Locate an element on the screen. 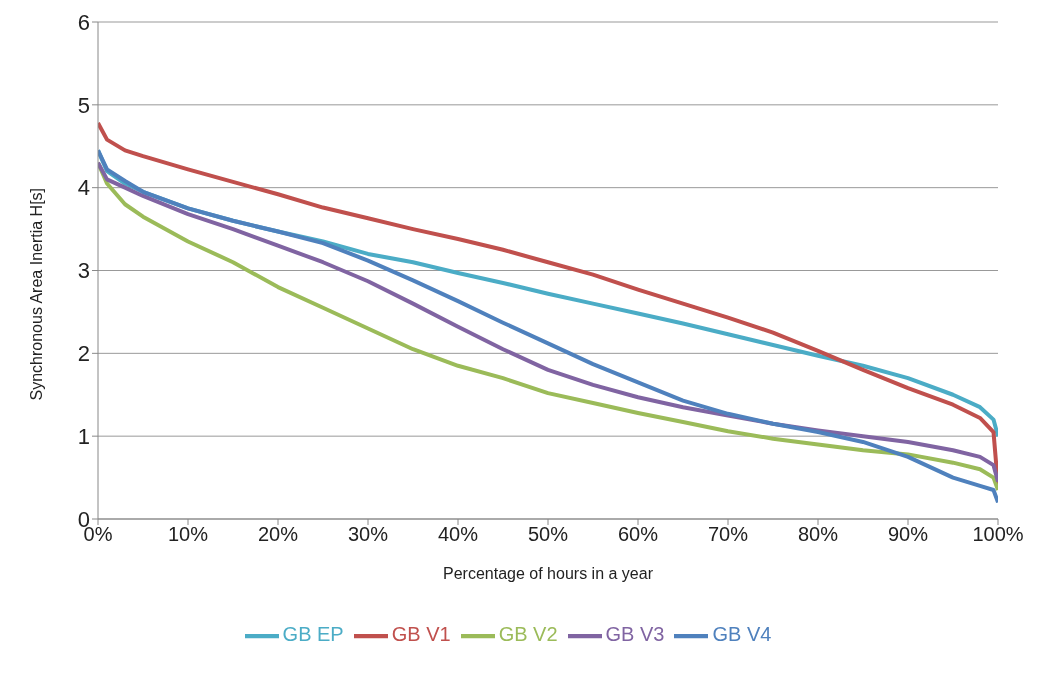  legend-label: GB EP is located at coordinates (313, 634).